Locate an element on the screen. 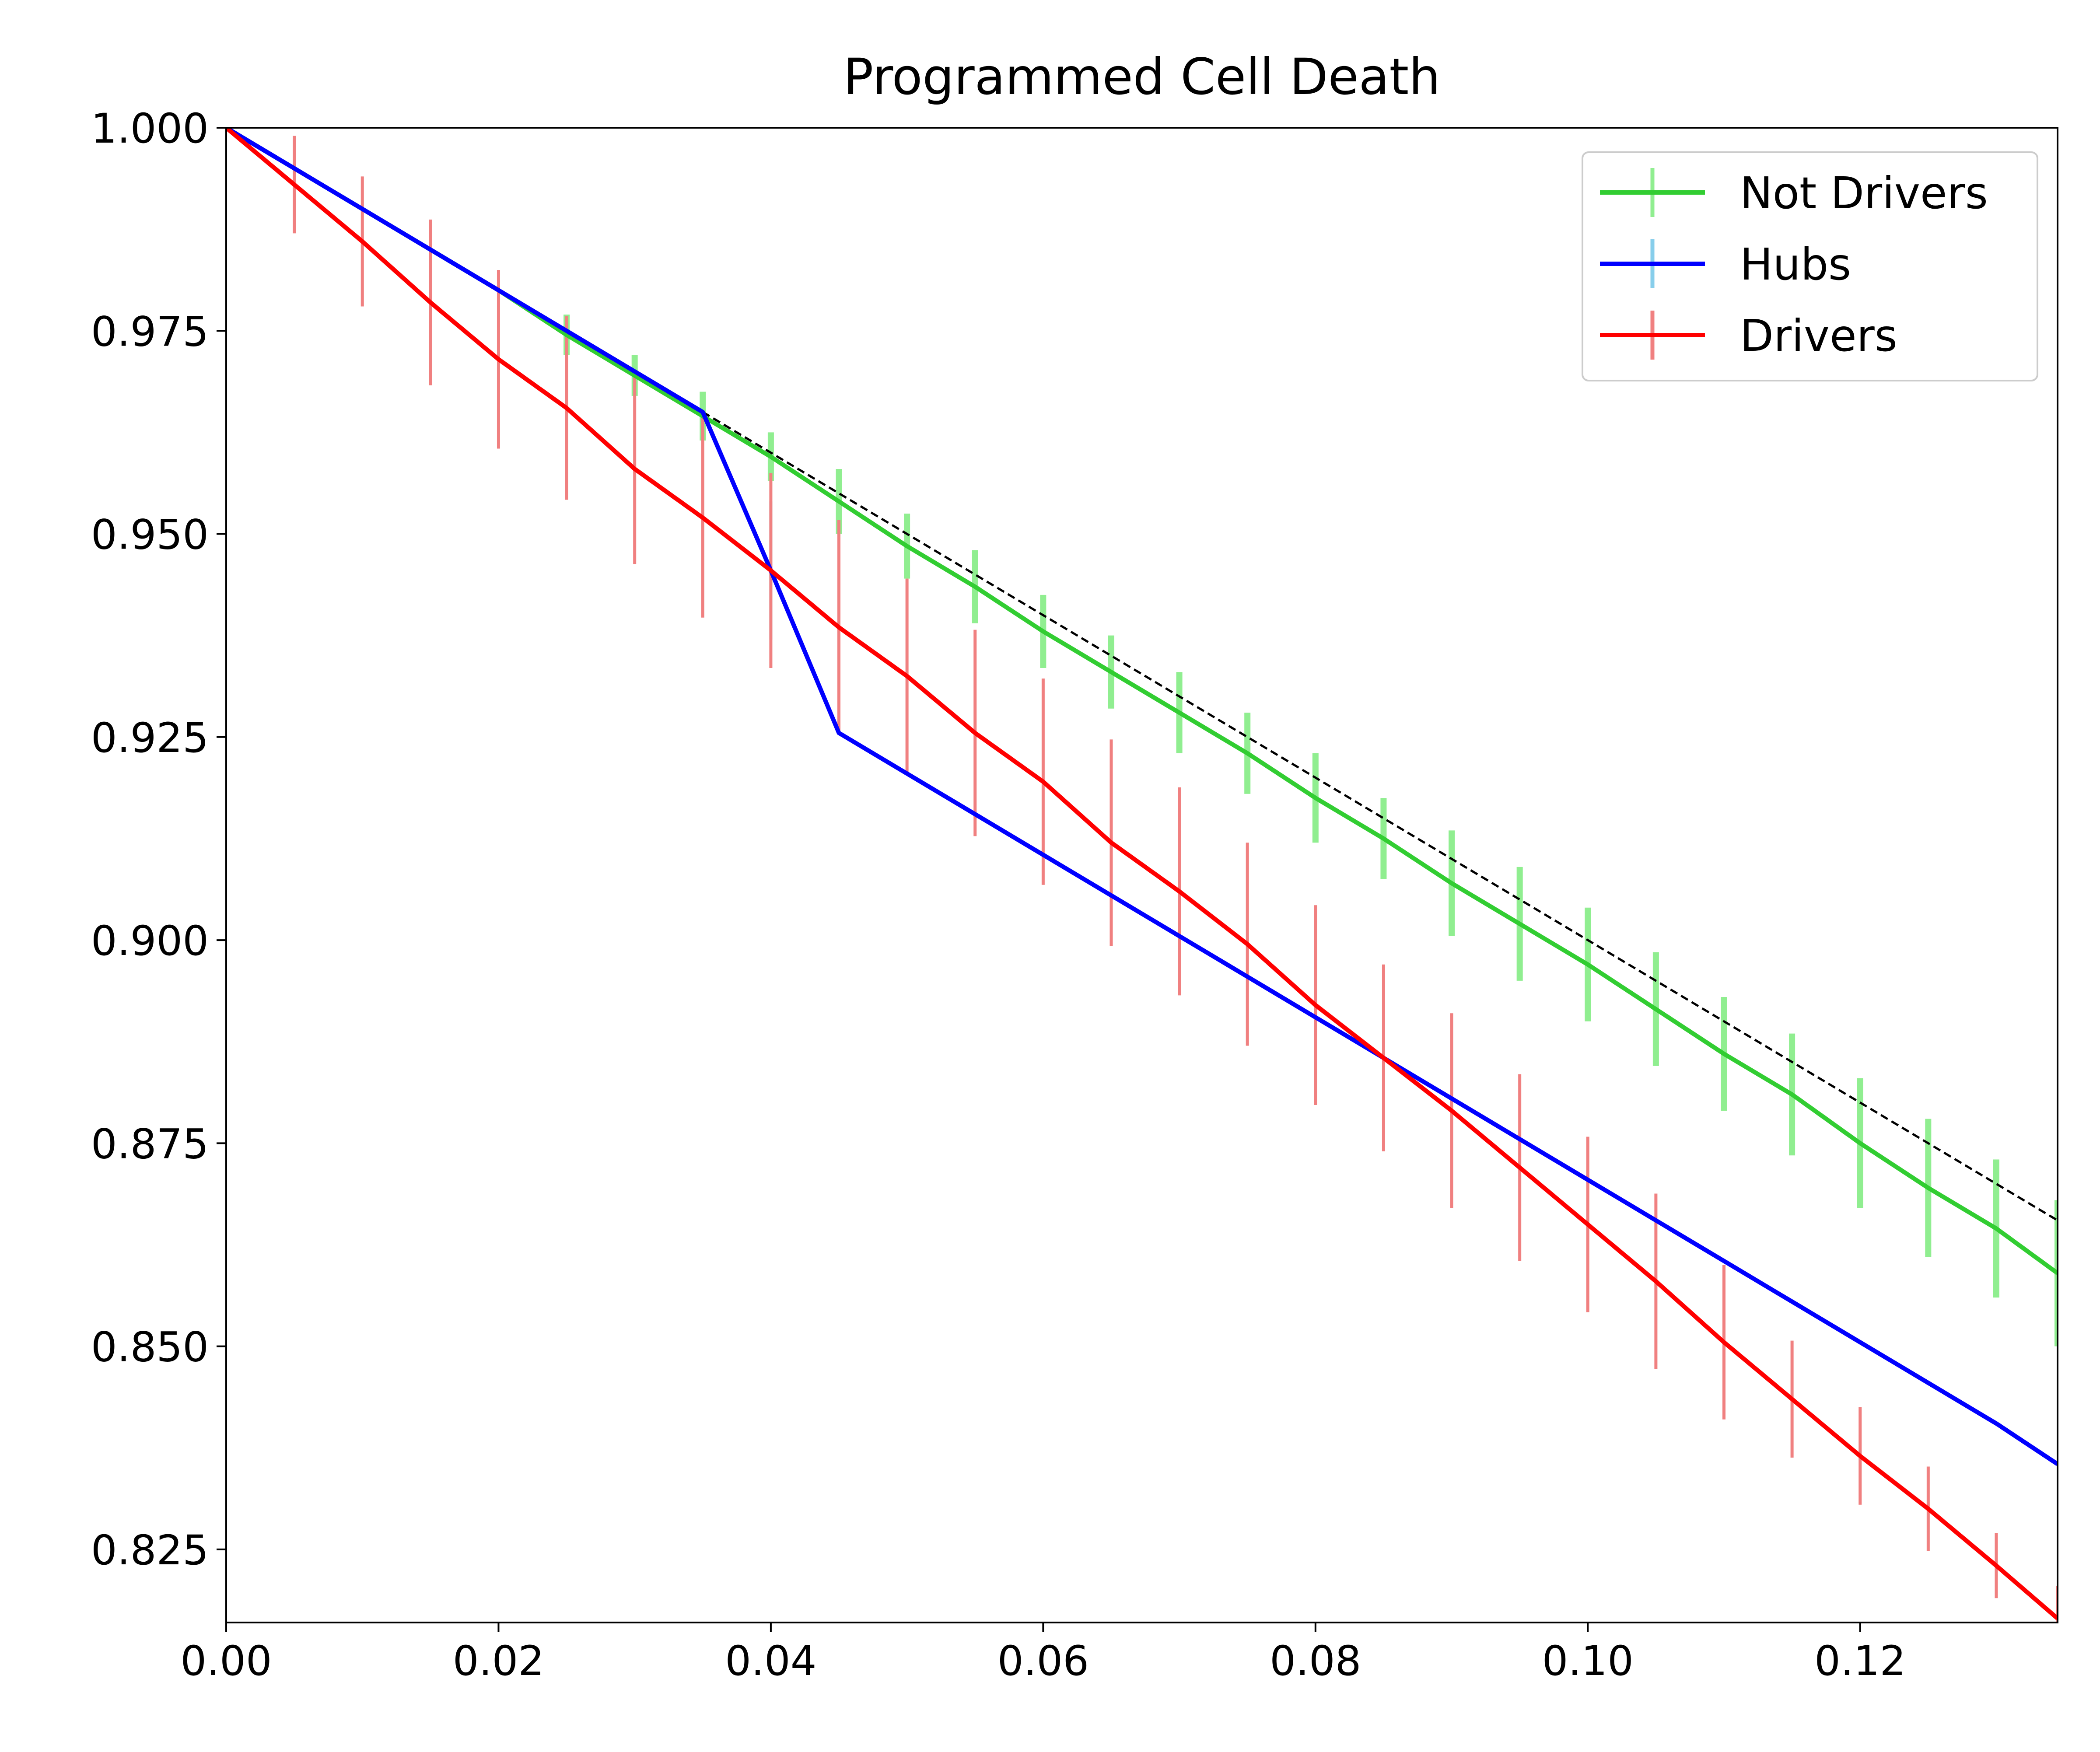 This screenshot has width=2100, height=1752. y-tick-label: 1.000 is located at coordinates (150, 129).